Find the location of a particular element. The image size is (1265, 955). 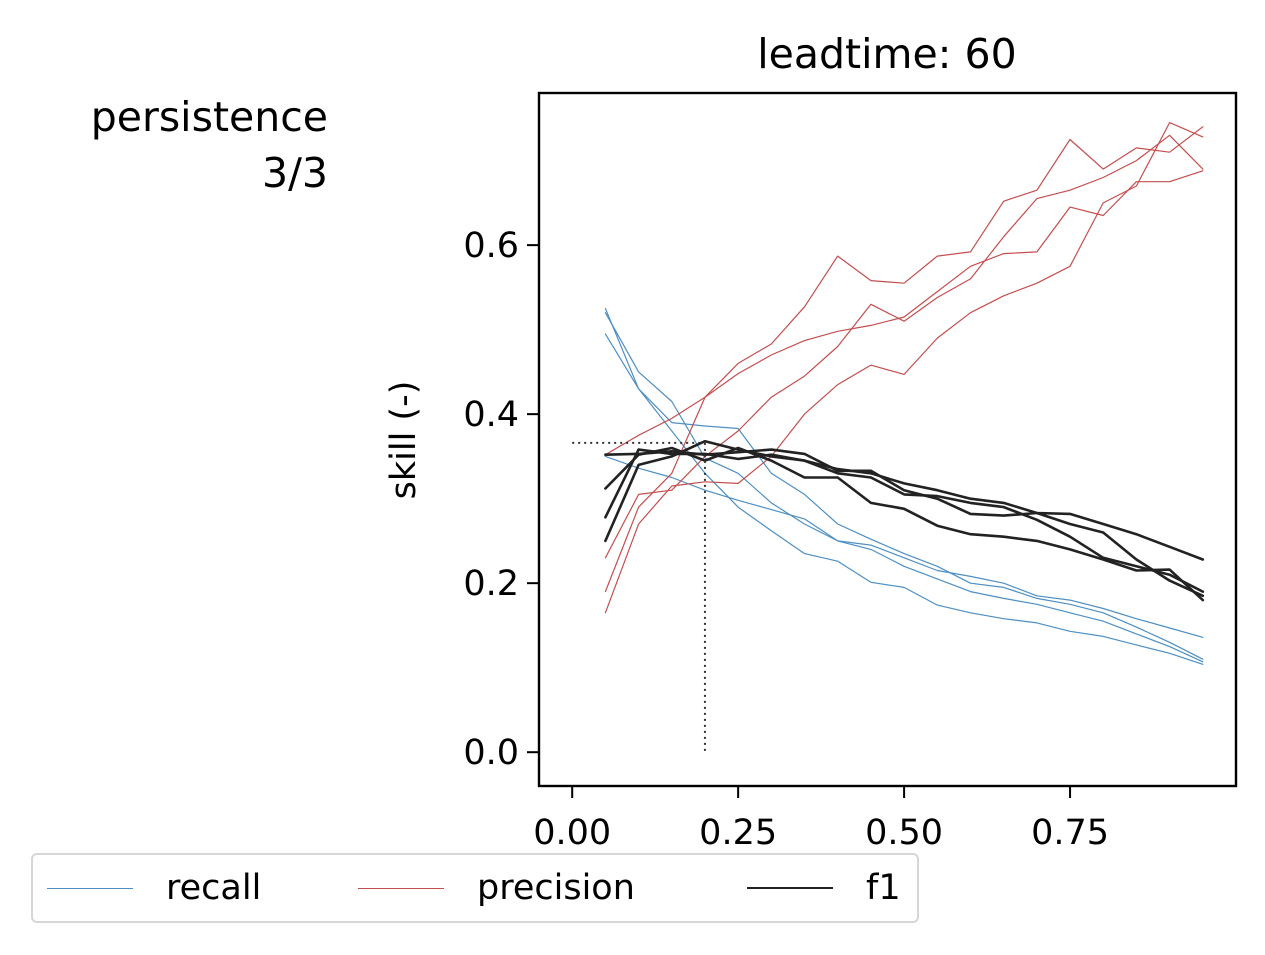

x-tick-label: 0.75 is located at coordinates (1070, 833).